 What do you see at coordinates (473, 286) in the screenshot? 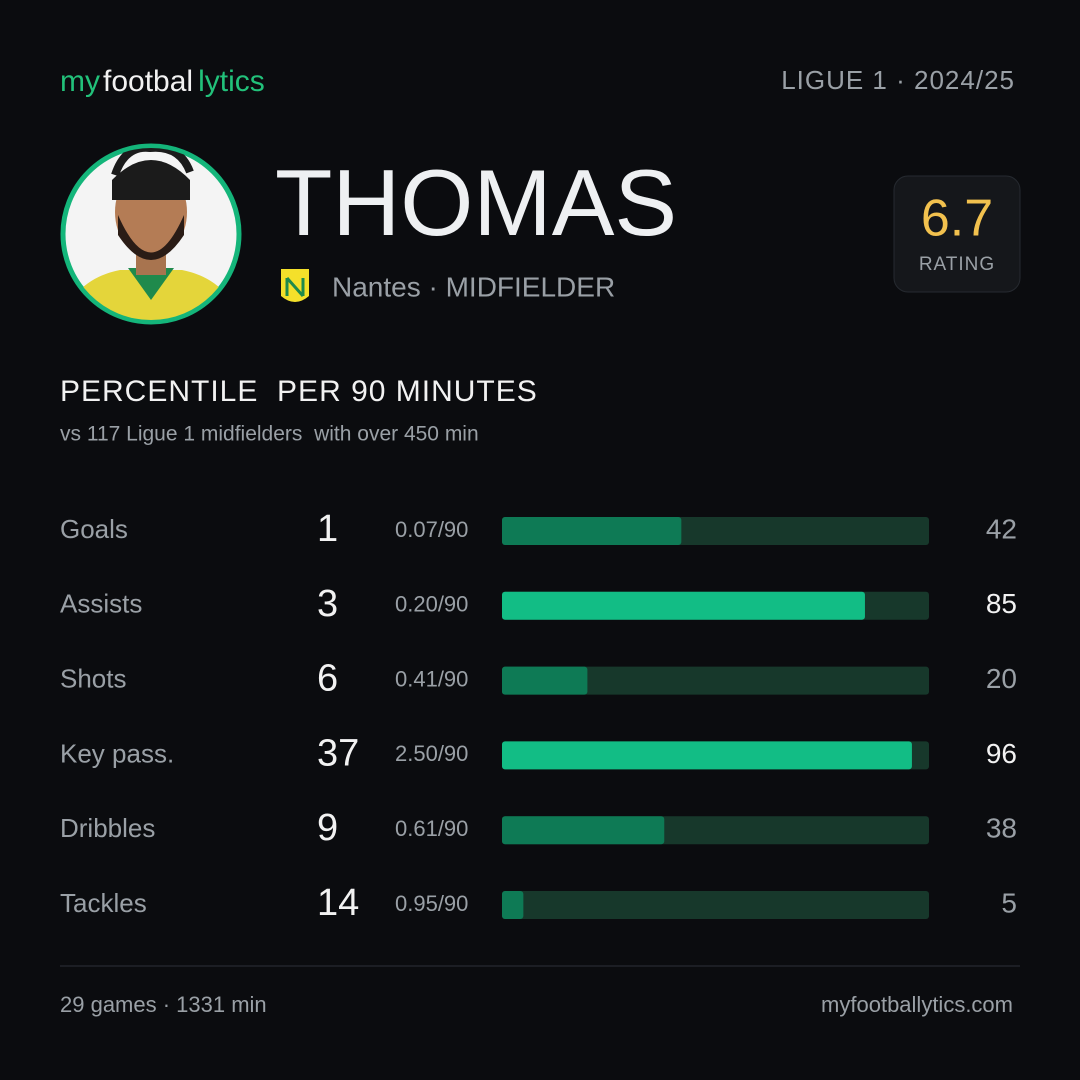
I see `player-subtitle: Nantes · MIDFIELDER` at bounding box center [473, 286].